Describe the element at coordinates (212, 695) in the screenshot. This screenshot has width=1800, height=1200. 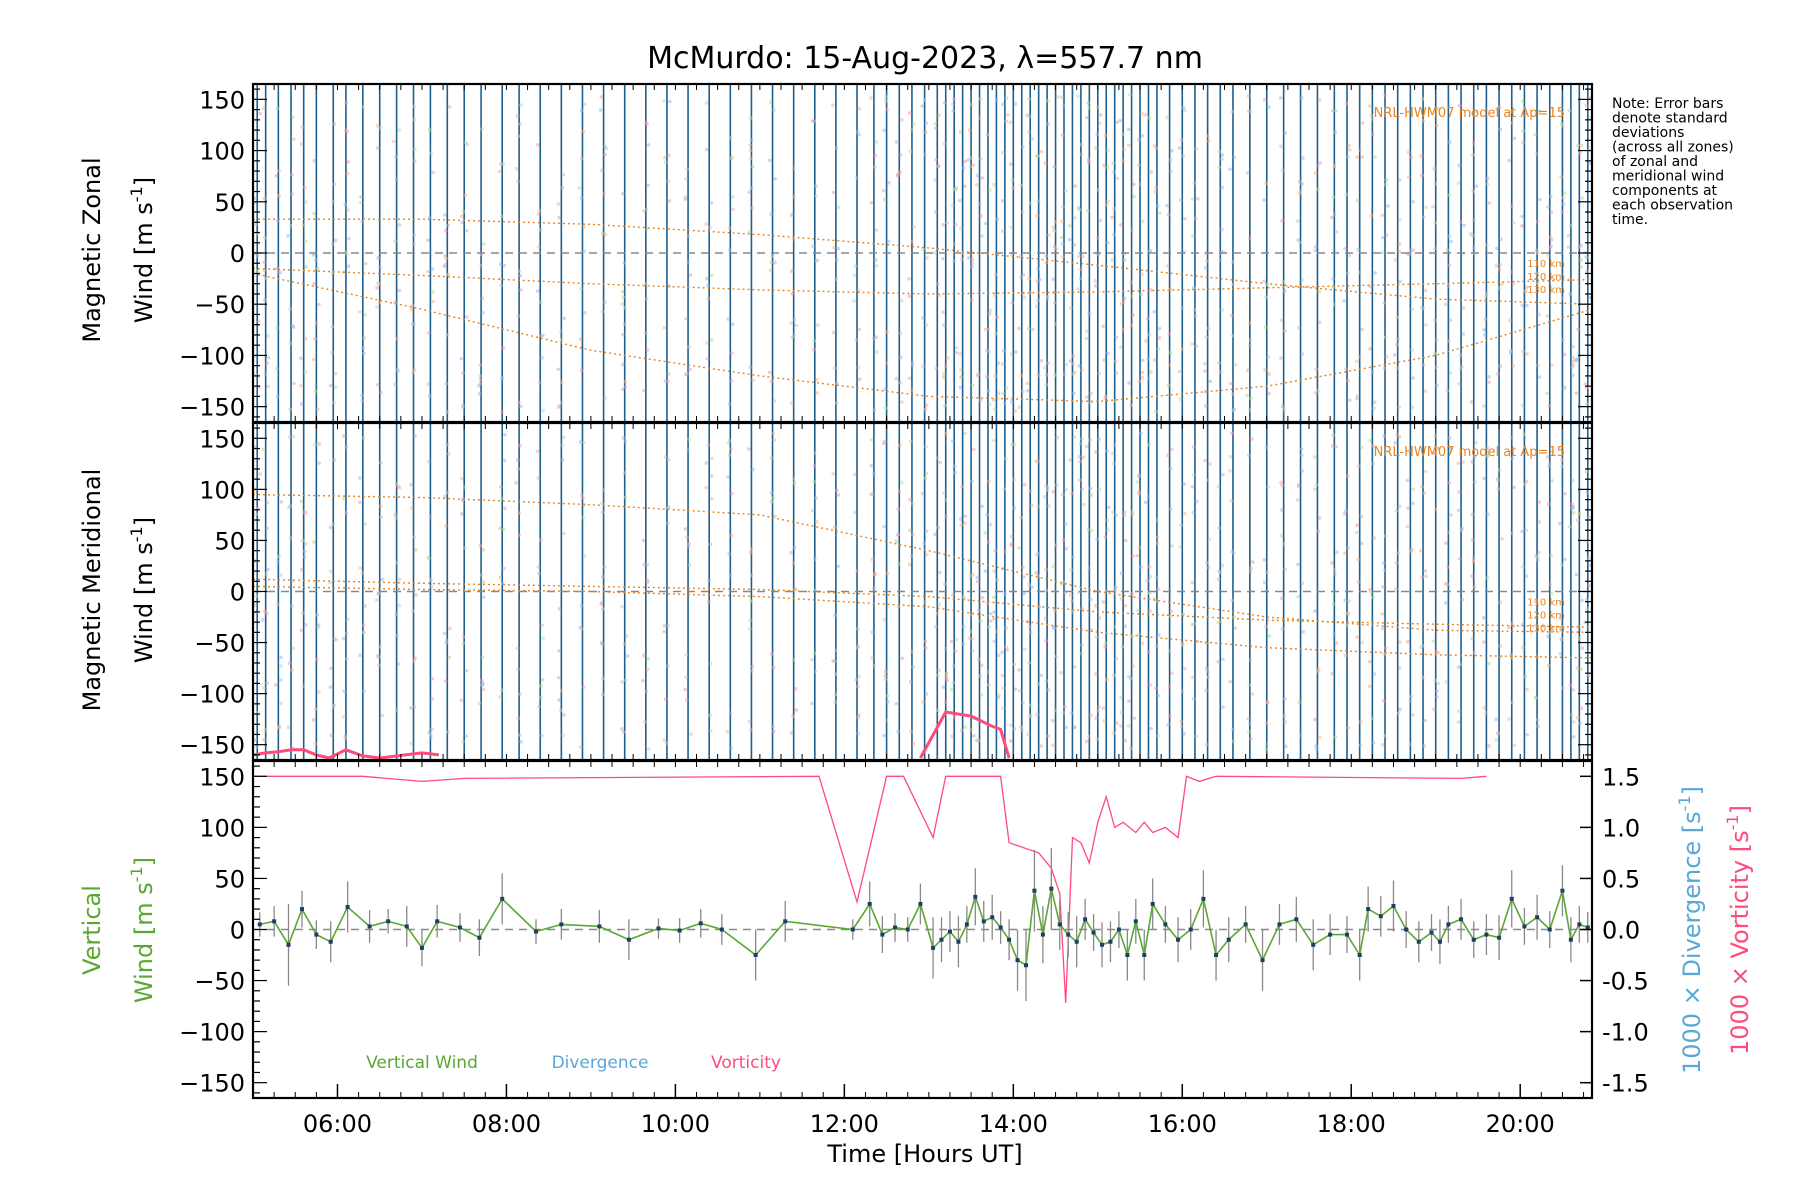
I see `y-tick-label: −100` at that location.